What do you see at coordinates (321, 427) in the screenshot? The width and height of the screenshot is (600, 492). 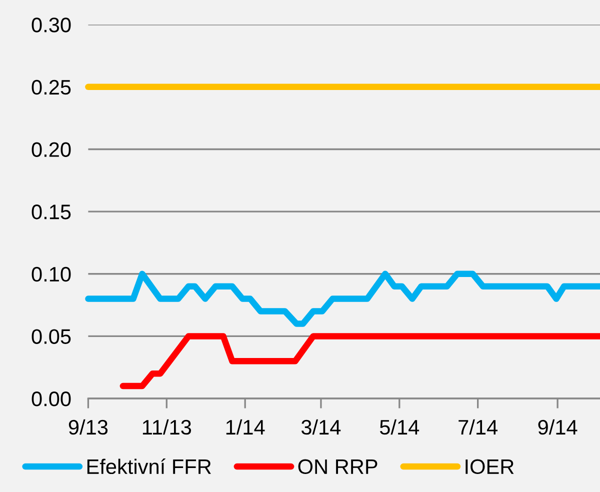 I see `x-tick-label: 3/14` at bounding box center [321, 427].